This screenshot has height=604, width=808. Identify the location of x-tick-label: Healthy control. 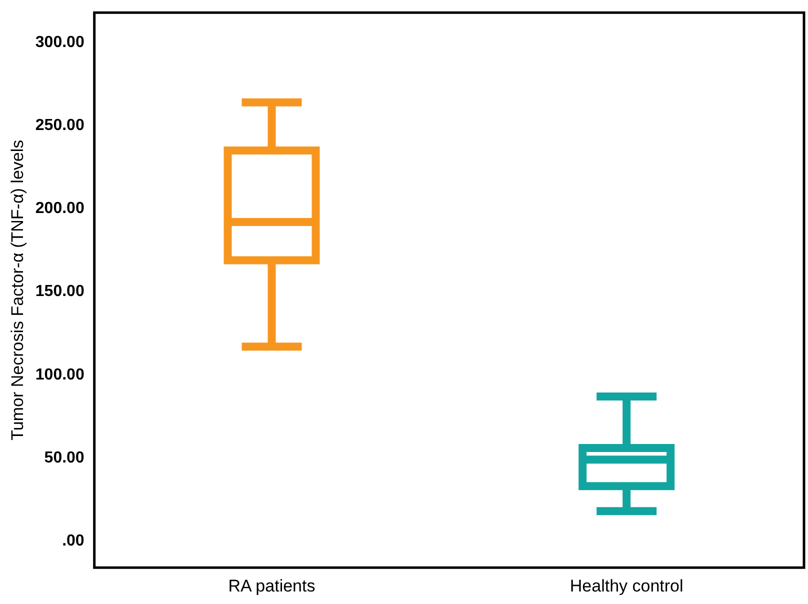
(627, 586).